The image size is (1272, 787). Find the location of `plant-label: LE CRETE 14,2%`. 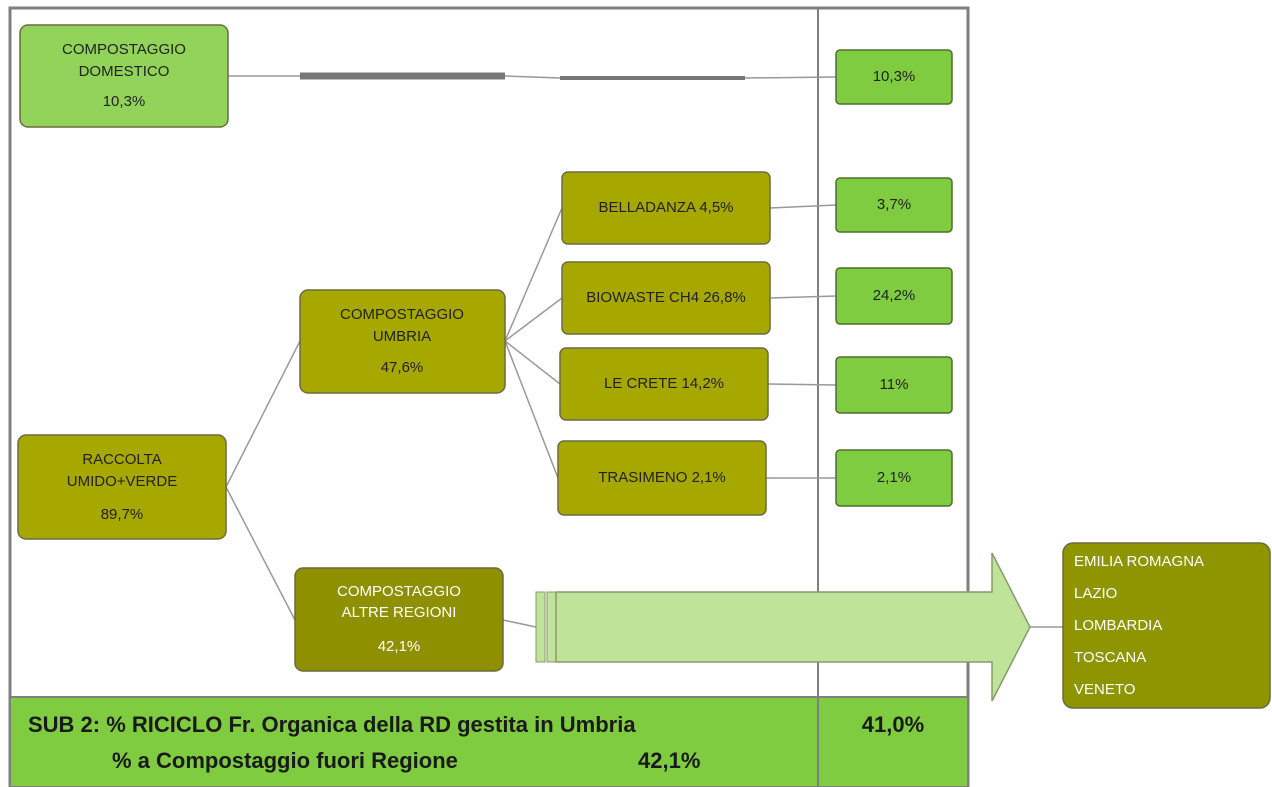

plant-label: LE CRETE 14,2% is located at coordinates (664, 383).